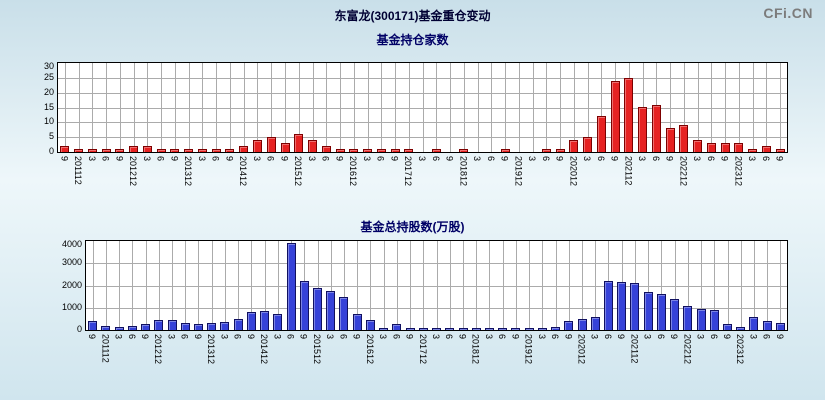  What do you see at coordinates (105, 348) in the screenshot?
I see `x-axis-tick-label: 201112` at bounding box center [105, 348].